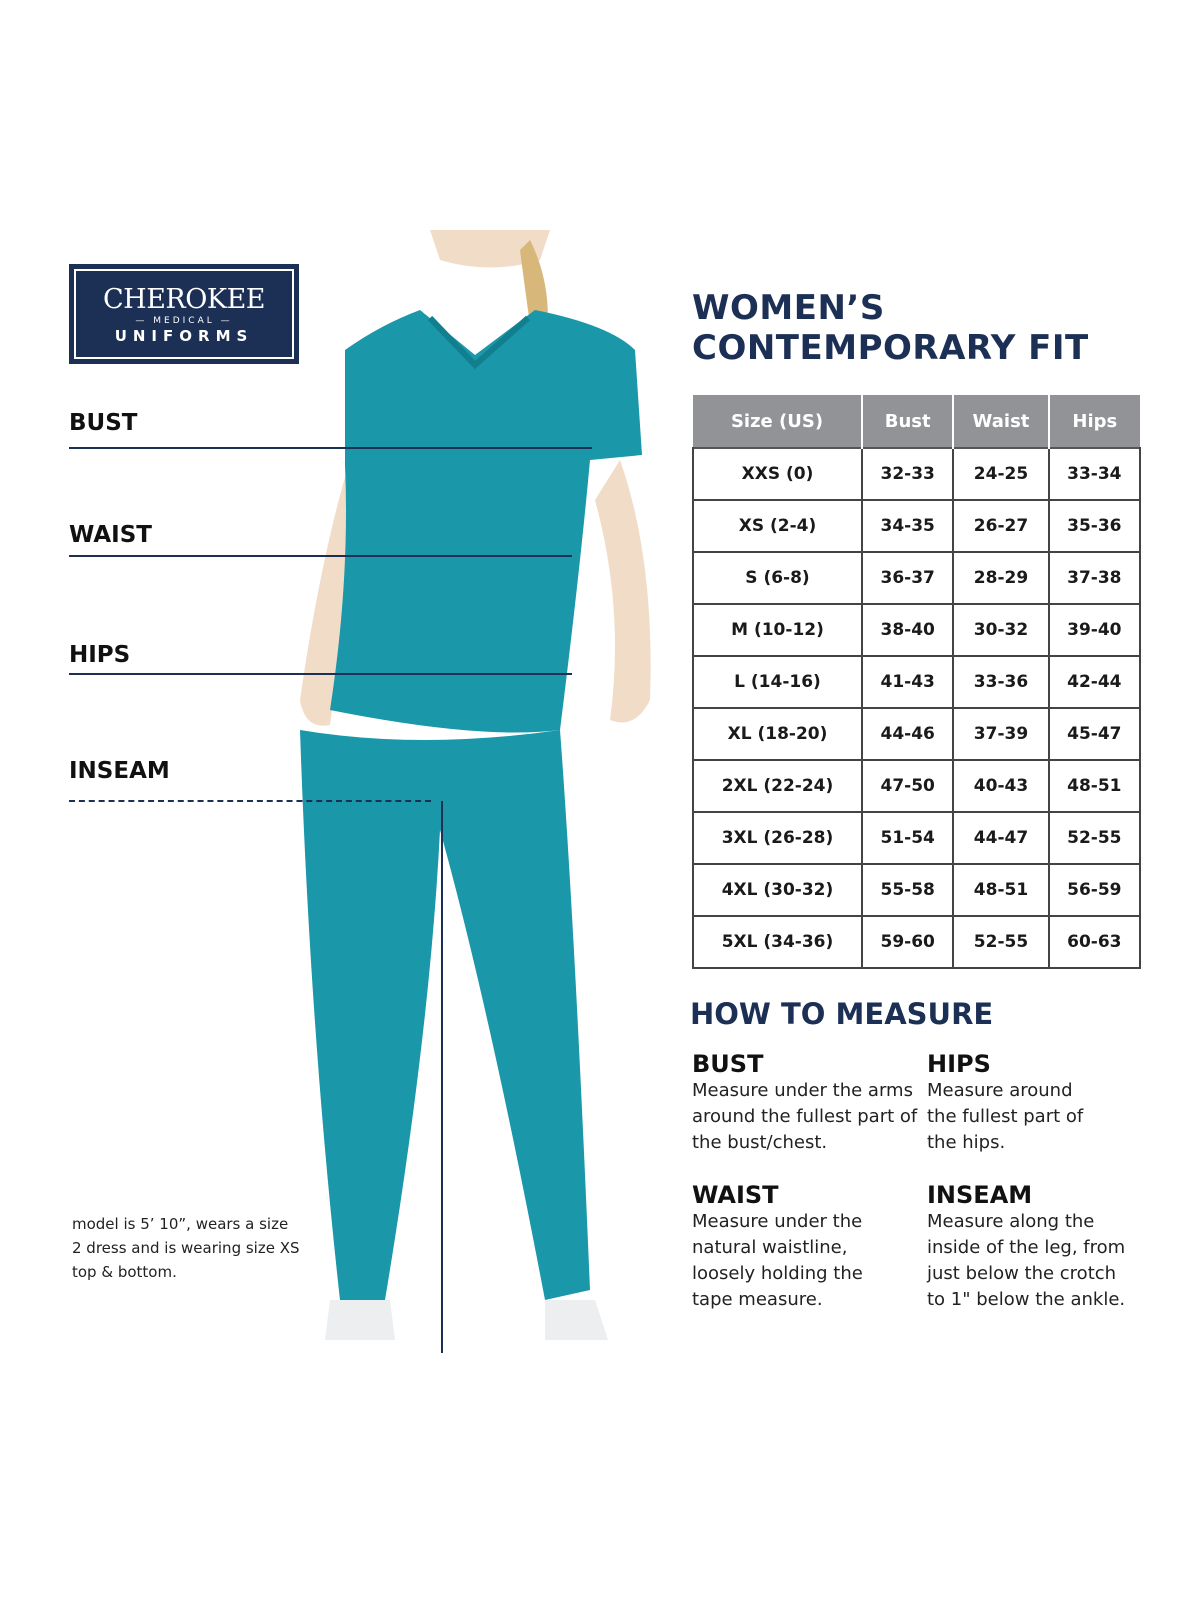  I want to click on table-cell: XXS (0), so click(777, 474).